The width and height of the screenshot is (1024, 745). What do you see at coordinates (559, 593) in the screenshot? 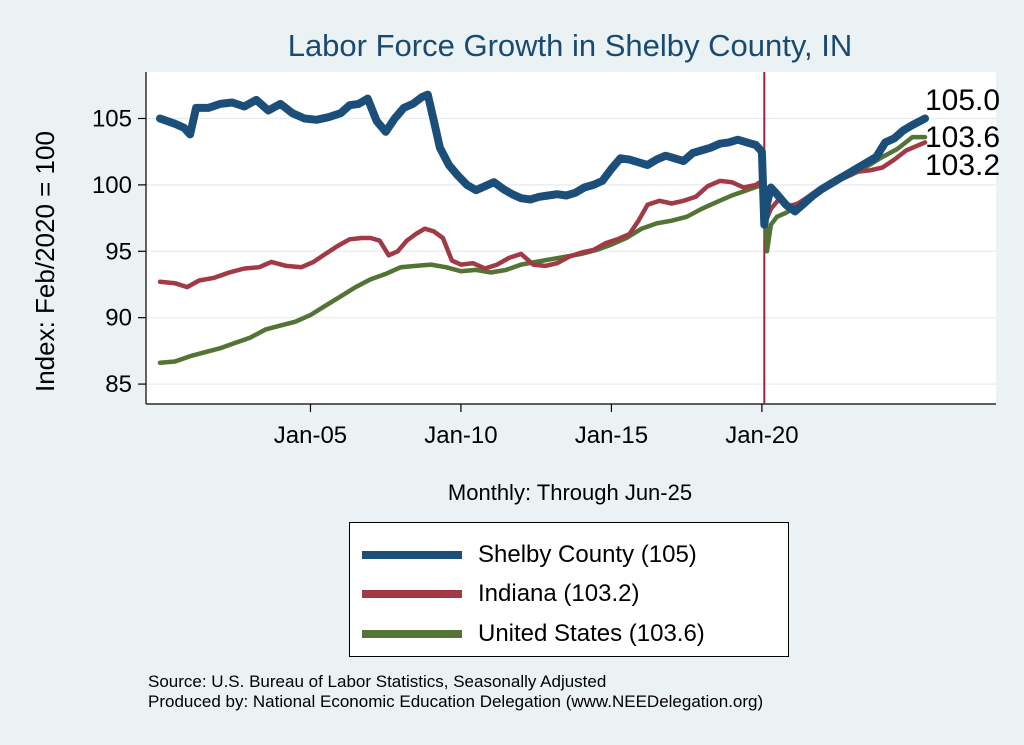
I see `legend-label-indiana: Indiana (103.2)` at bounding box center [559, 593].